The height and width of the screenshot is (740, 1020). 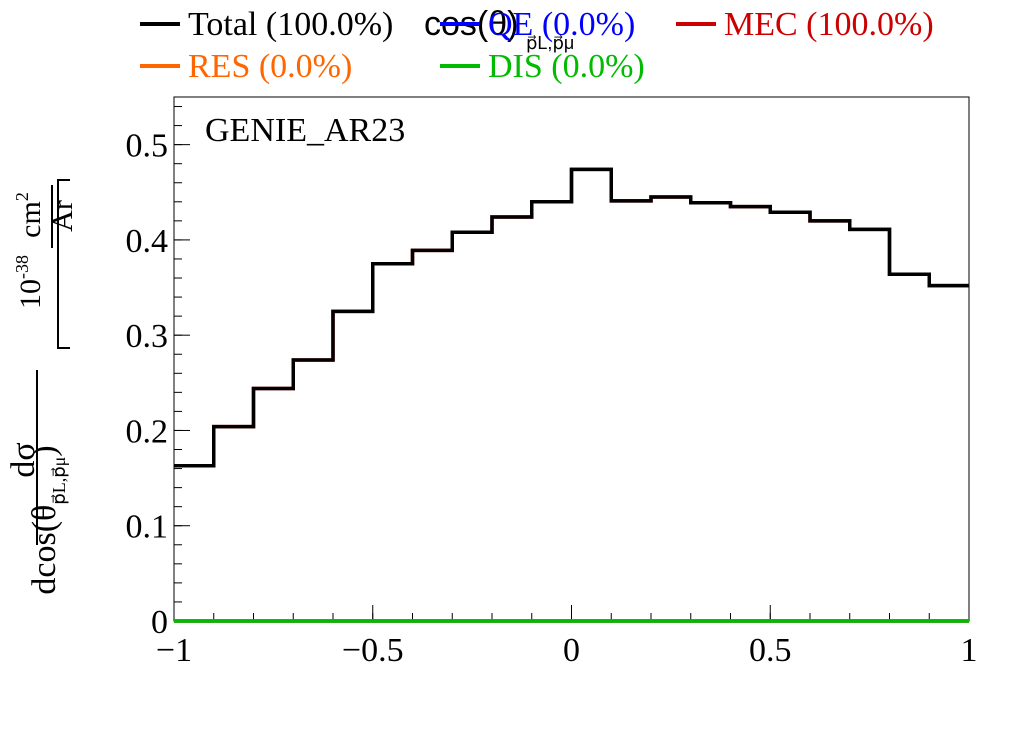 What do you see at coordinates (969, 650) in the screenshot?
I see `x-tick-label: 1` at bounding box center [969, 650].